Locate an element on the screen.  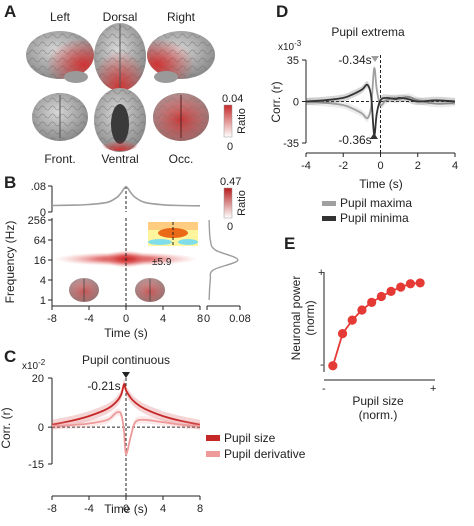
e-series-line is located at coordinates (376, 324).